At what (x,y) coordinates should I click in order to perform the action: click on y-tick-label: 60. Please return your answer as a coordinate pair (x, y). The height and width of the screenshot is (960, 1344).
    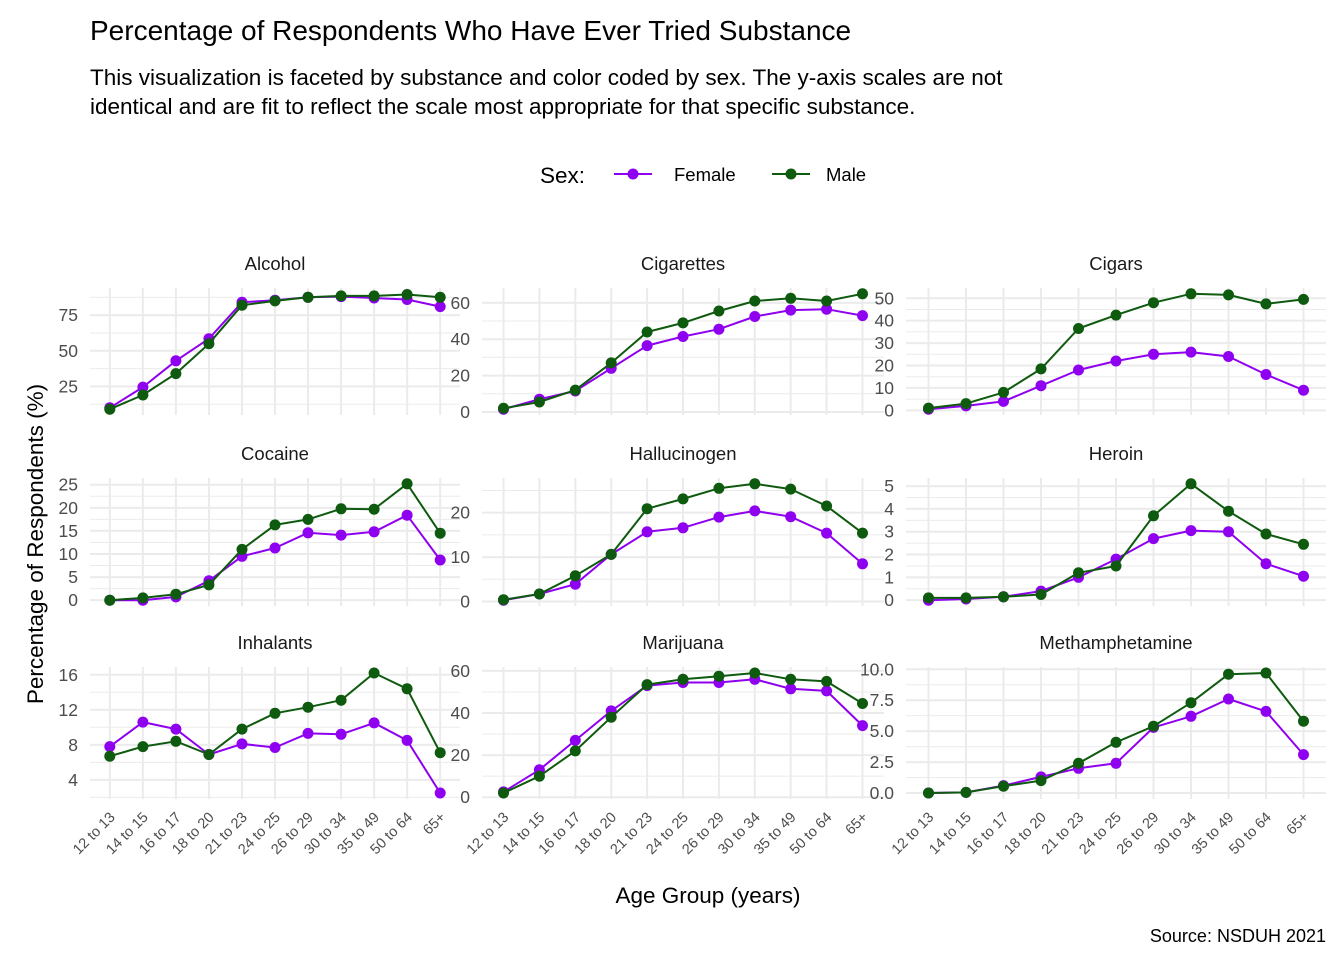
    Looking at the image, I should click on (461, 671).